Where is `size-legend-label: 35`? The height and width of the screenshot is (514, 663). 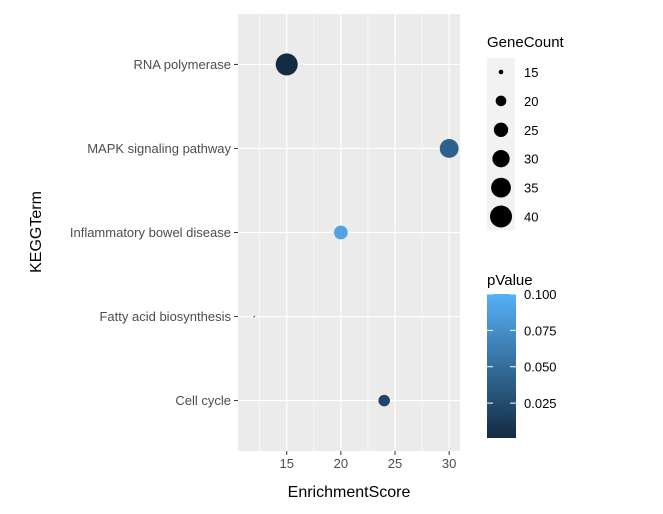 size-legend-label: 35 is located at coordinates (531, 188).